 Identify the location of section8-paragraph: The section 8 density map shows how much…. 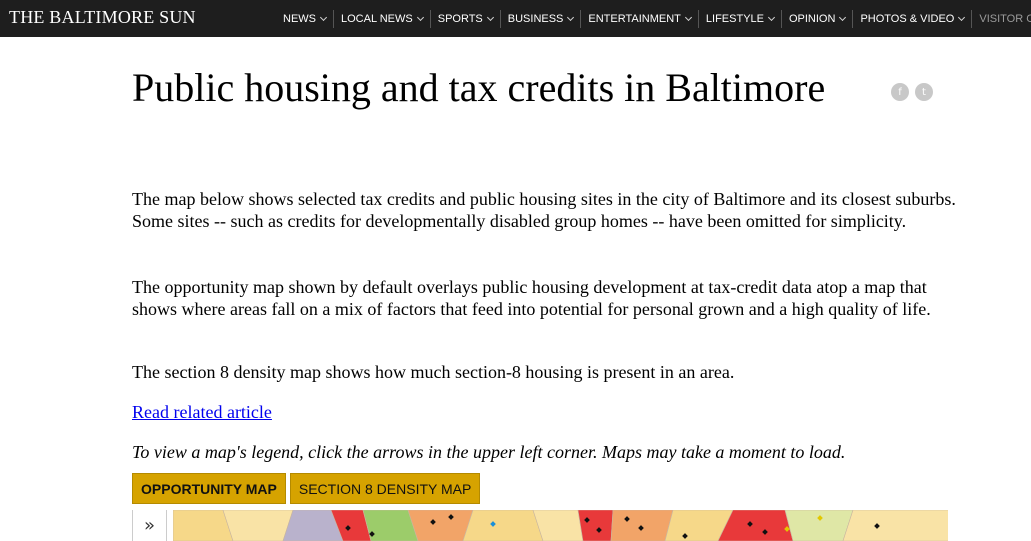
(433, 372).